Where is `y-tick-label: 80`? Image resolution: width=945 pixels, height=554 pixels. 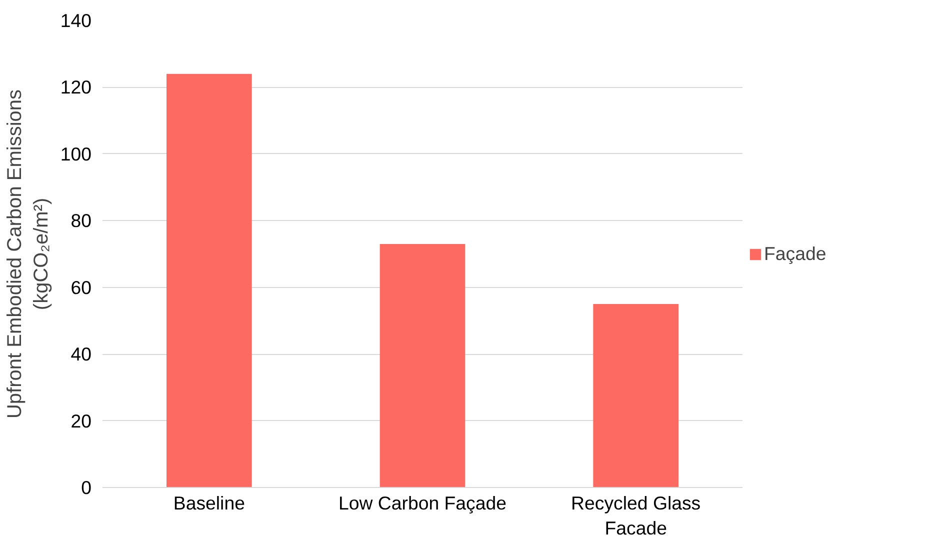 y-tick-label: 80 is located at coordinates (81, 221).